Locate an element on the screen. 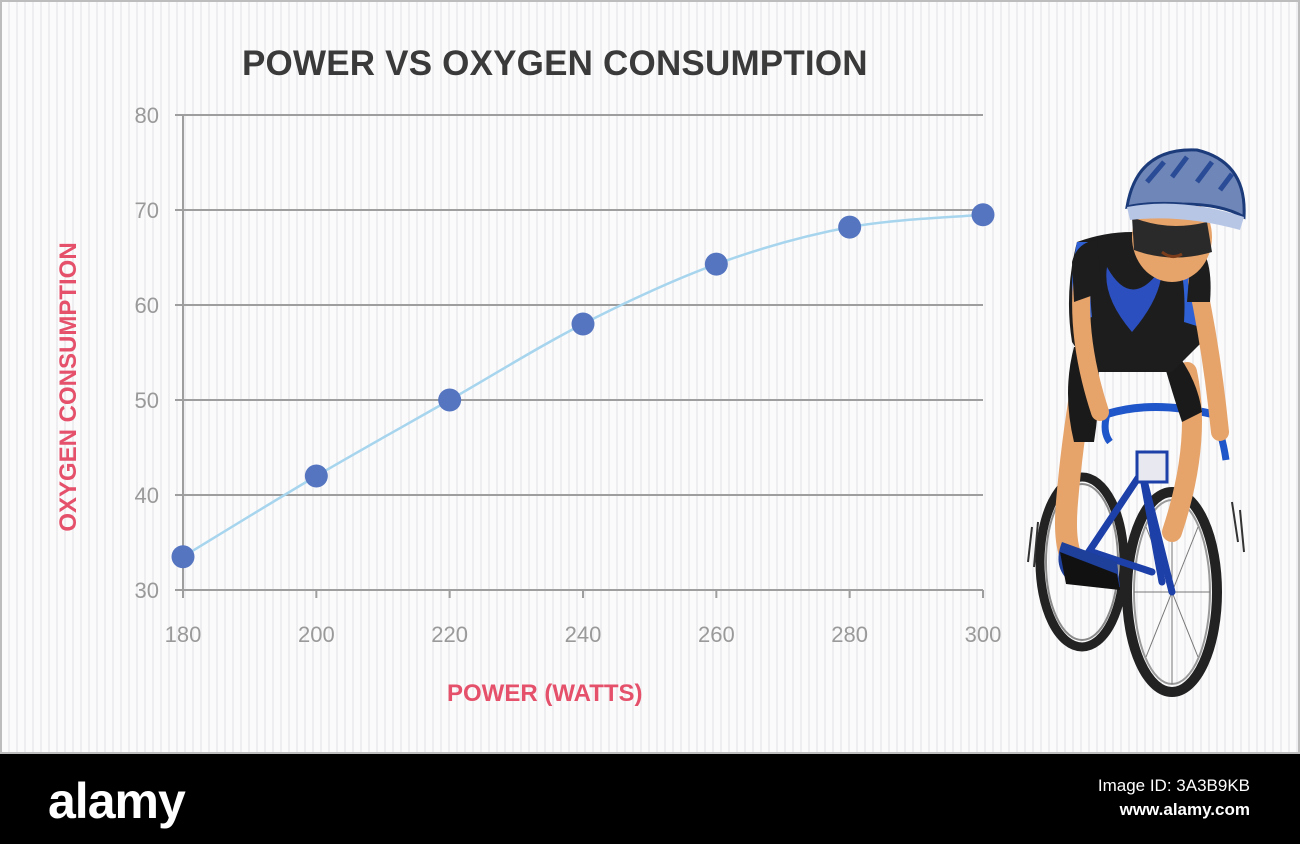 Image resolution: width=1300 pixels, height=844 pixels. y-tick-label: 40 is located at coordinates (147, 495).